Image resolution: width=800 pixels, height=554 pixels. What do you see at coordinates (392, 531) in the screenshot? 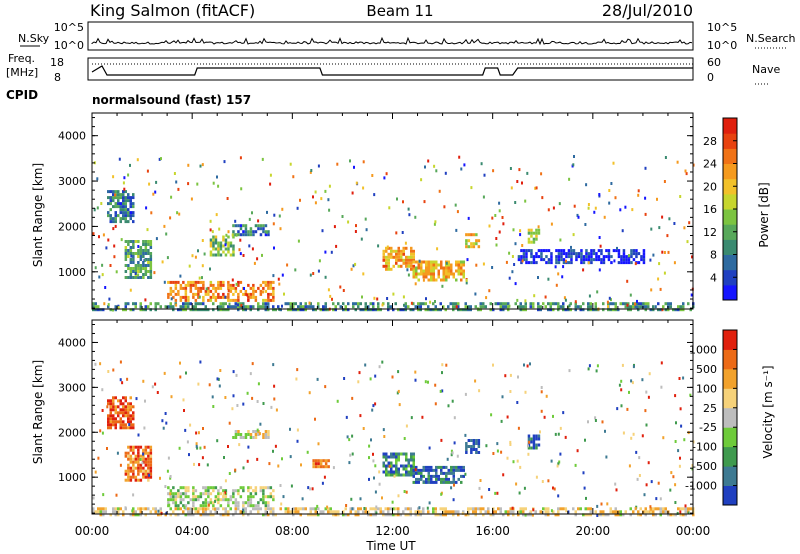
I see `x-tick-label: 12:00` at bounding box center [392, 531].